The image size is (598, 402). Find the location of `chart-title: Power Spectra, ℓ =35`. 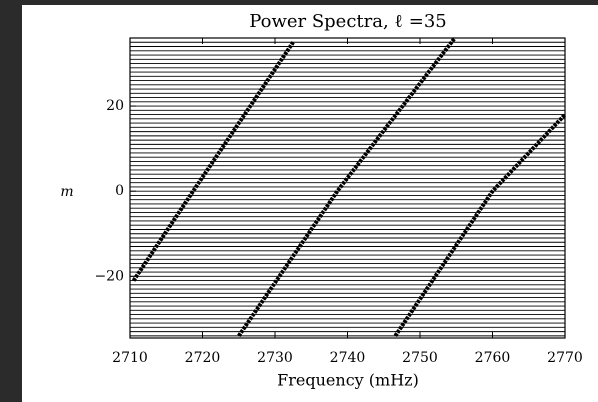

chart-title: Power Spectra, ℓ =35 is located at coordinates (348, 21).